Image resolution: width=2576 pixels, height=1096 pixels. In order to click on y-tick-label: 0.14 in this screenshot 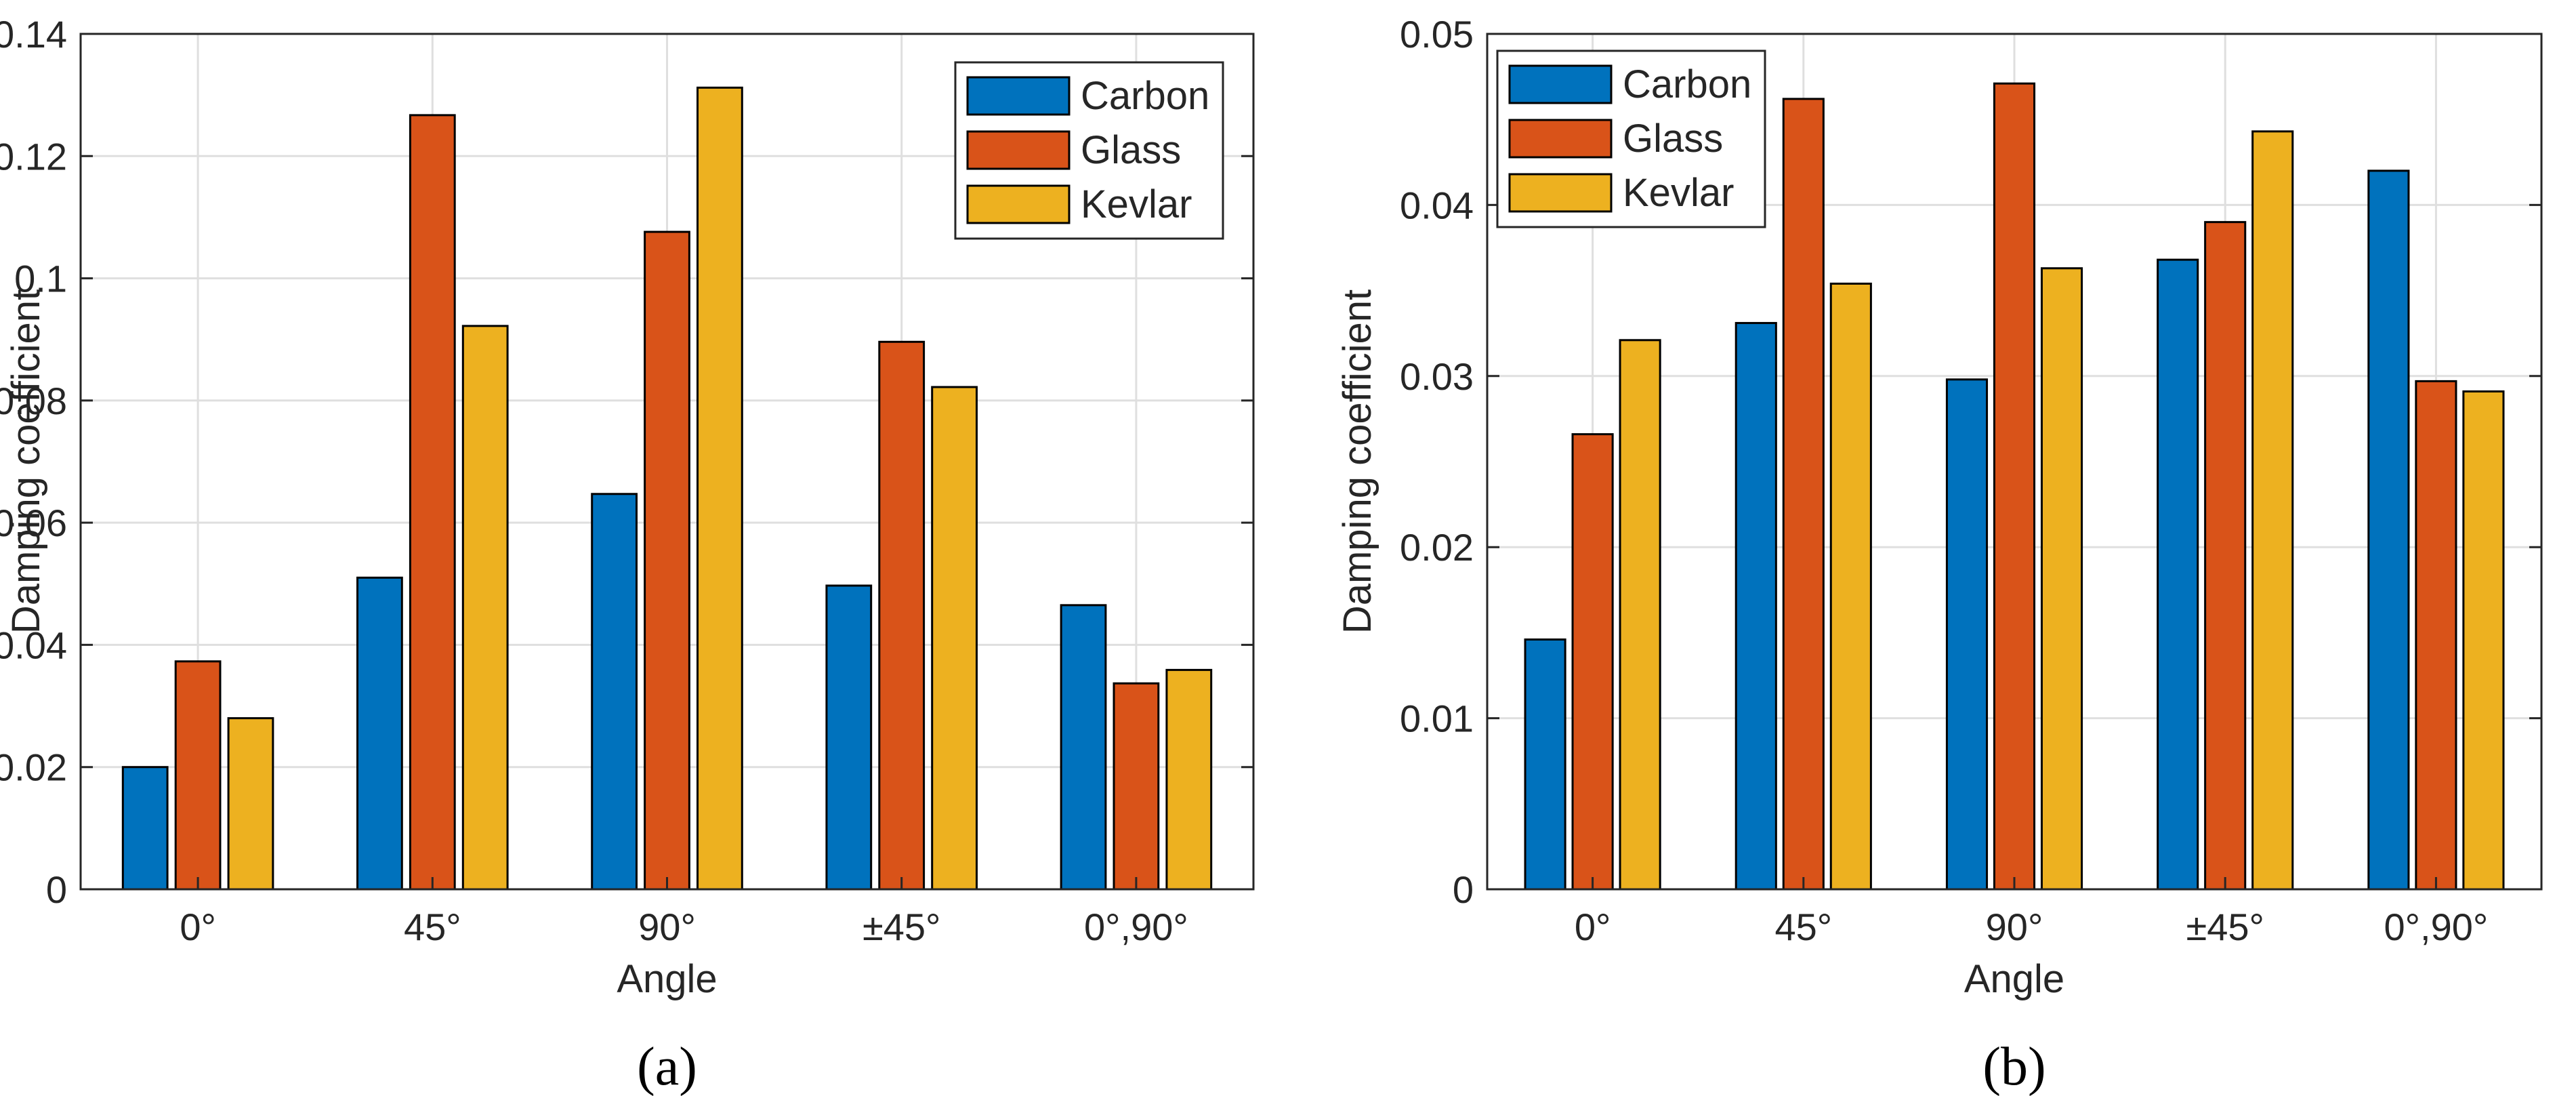, I will do `click(33, 35)`.